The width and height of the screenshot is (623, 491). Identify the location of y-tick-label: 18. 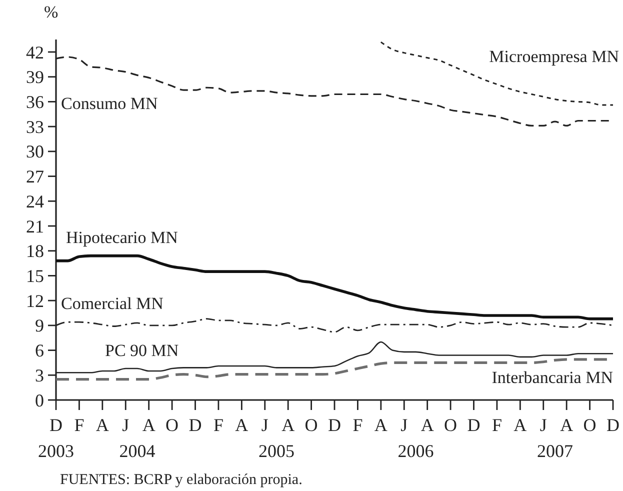
(35, 251).